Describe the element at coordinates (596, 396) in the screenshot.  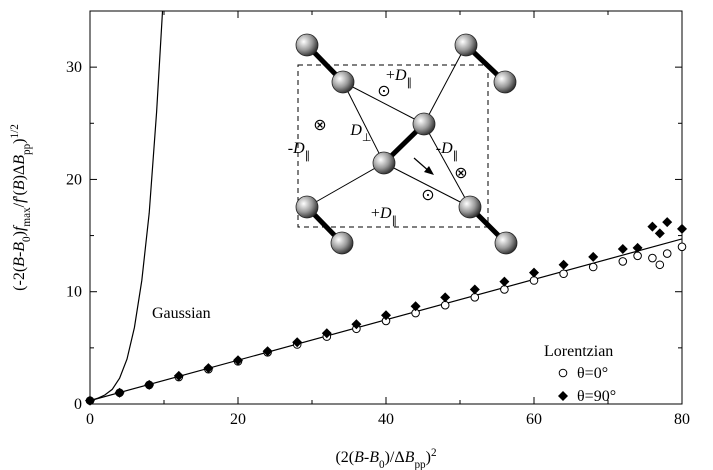
I see `legend-label: θ=90°` at that location.